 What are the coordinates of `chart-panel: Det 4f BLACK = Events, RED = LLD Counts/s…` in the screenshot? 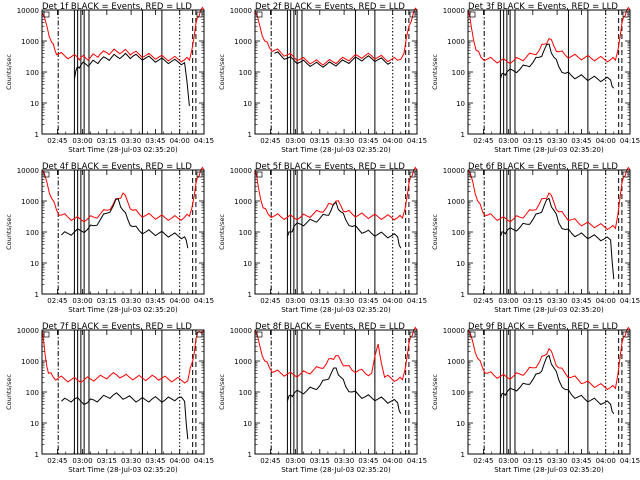 It's located at (109, 238).